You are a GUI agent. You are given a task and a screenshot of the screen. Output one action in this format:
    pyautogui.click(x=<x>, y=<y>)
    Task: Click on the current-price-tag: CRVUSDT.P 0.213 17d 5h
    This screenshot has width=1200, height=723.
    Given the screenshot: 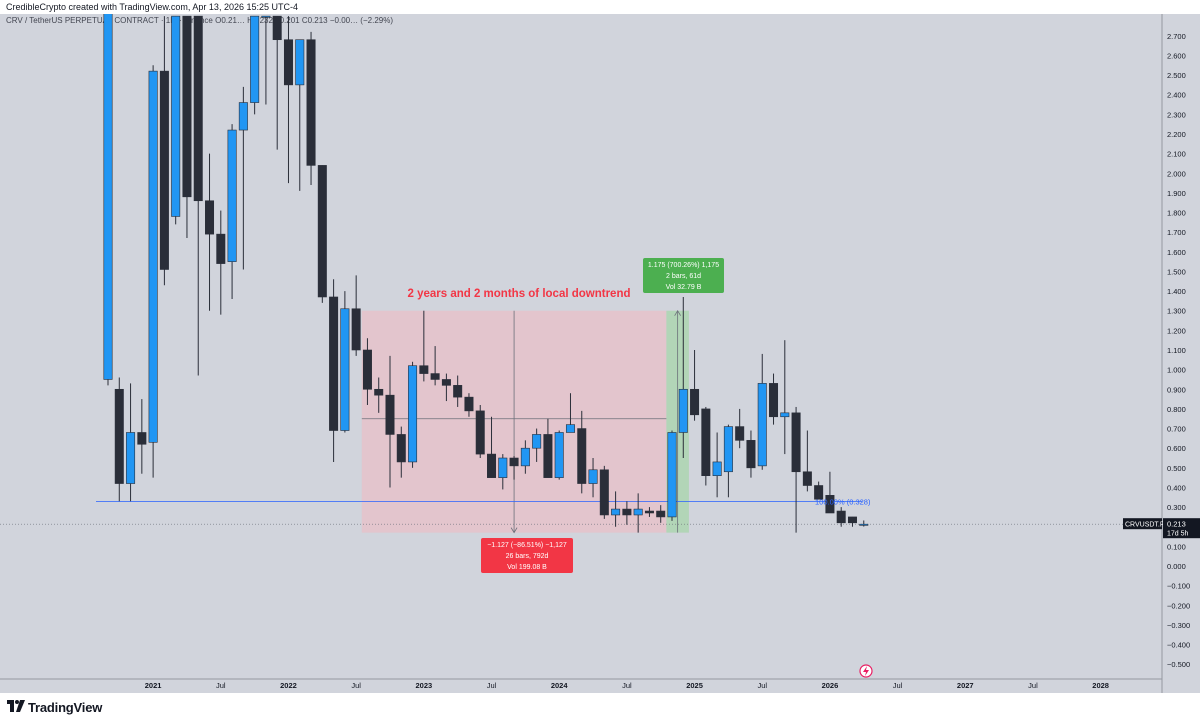 What is the action you would take?
    pyautogui.click(x=1161, y=528)
    